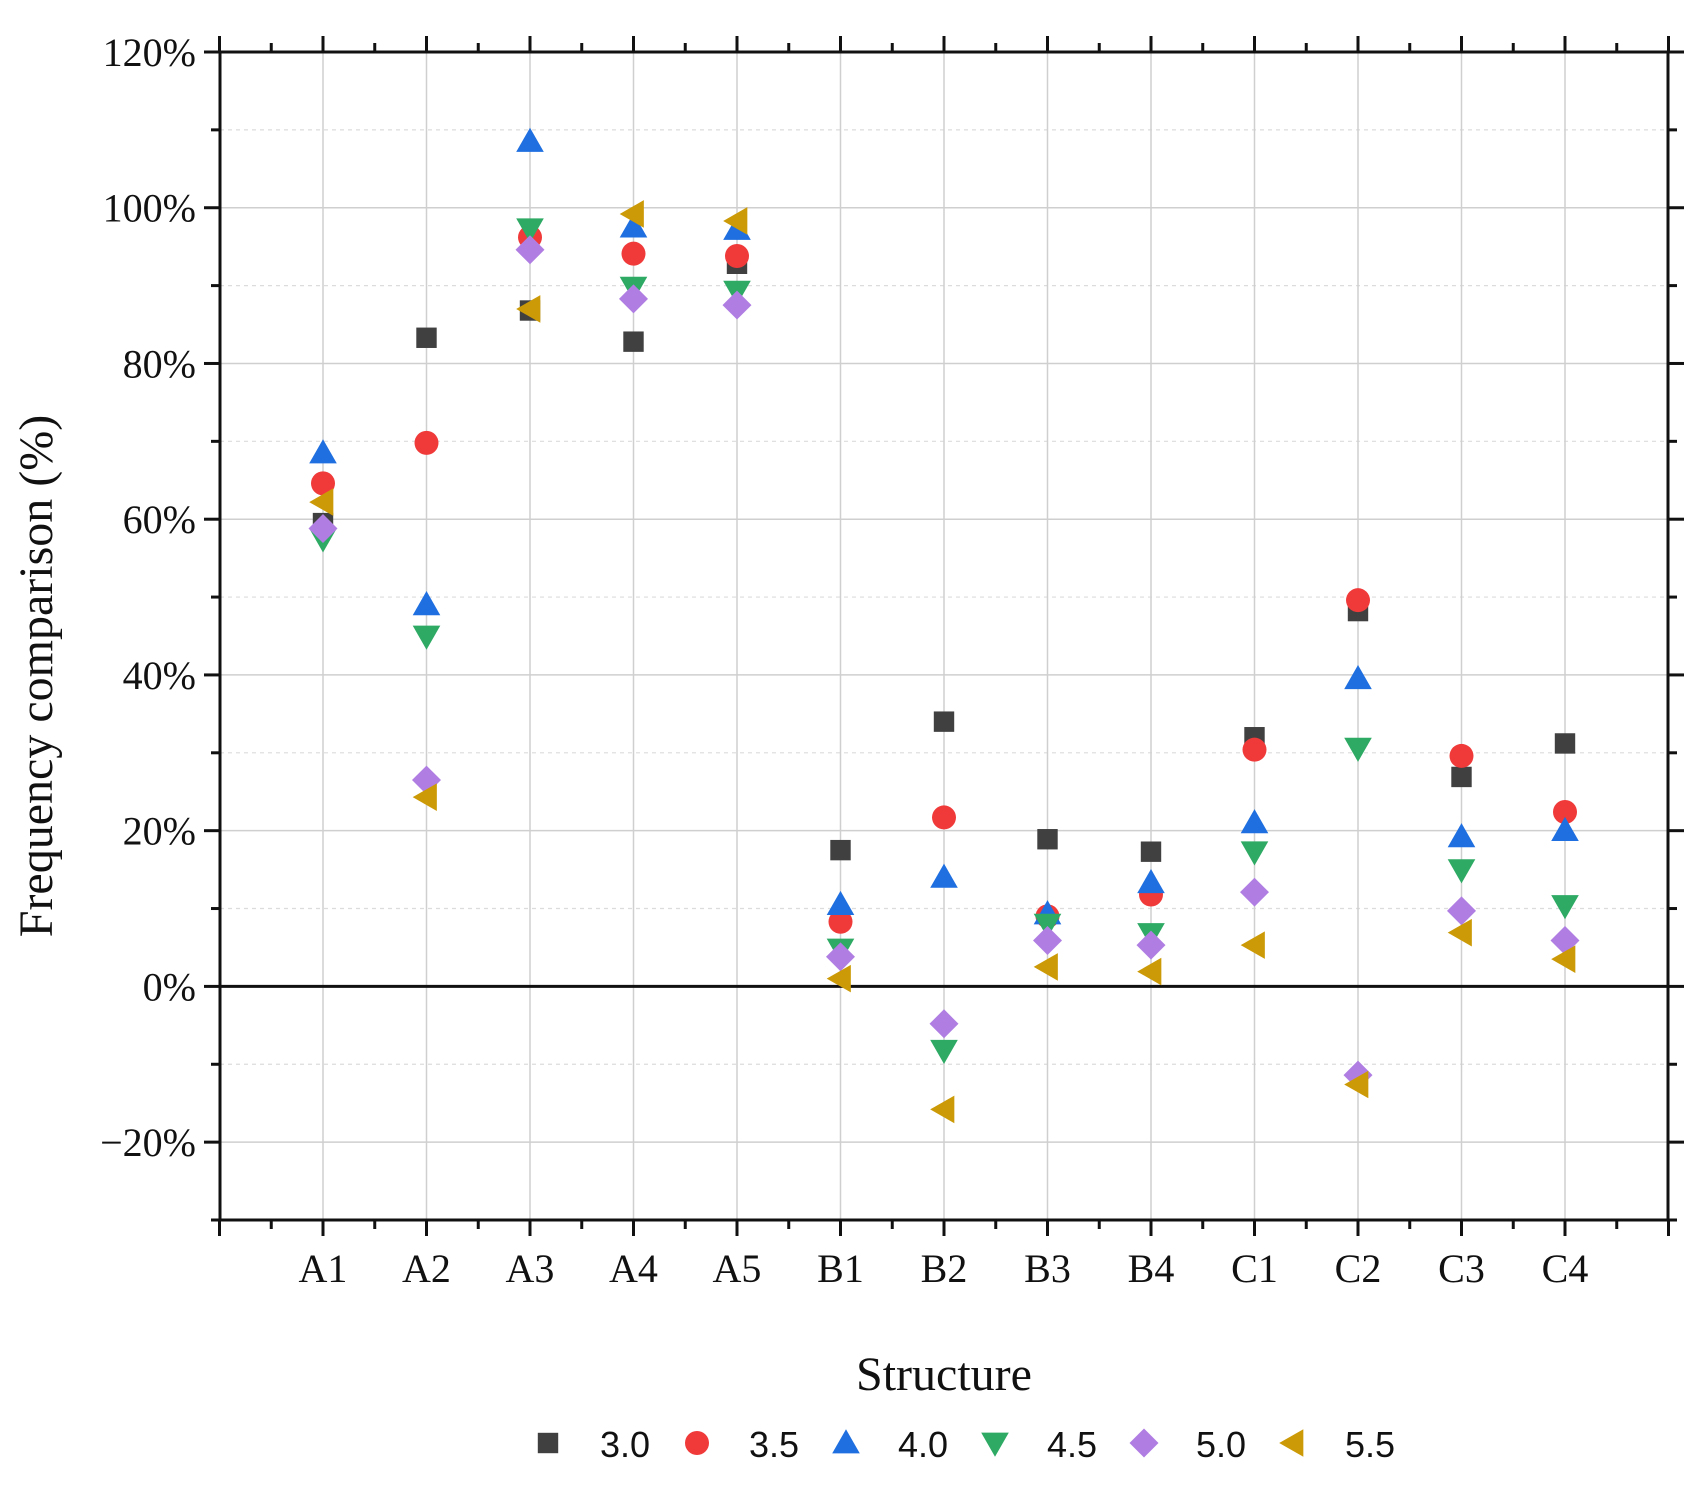  Describe the element at coordinates (1187, 1444) in the screenshot. I see `legend-item-5-0: 5.0` at that location.